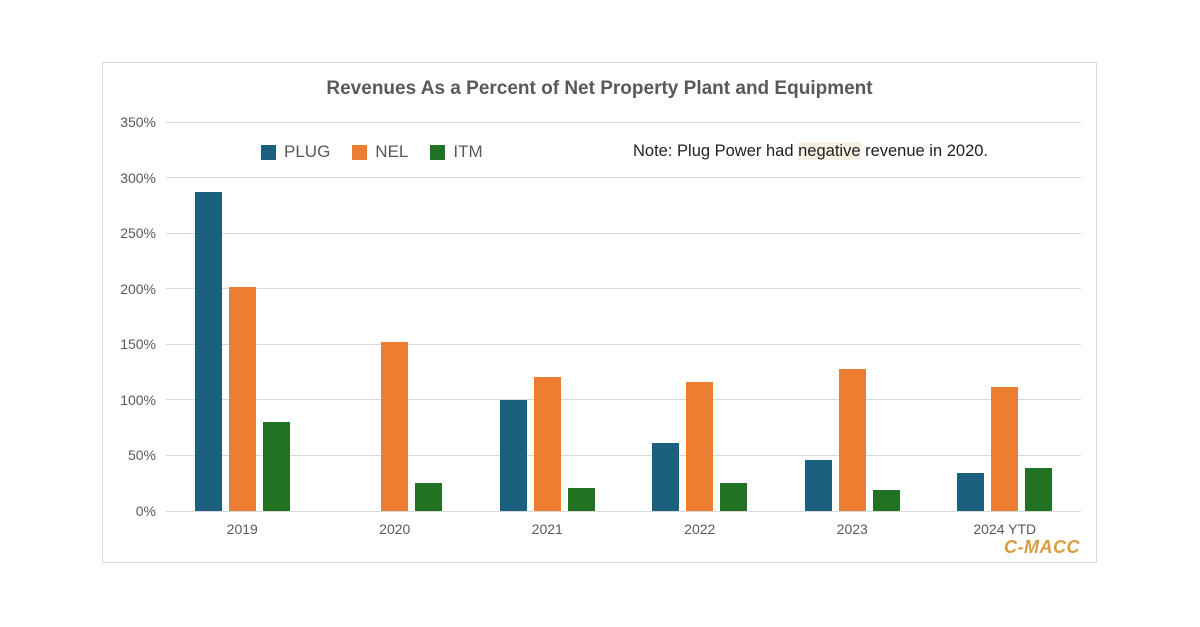 This screenshot has height=627, width=1200. What do you see at coordinates (852, 529) in the screenshot?
I see `x-axis-label-2023: 2023` at bounding box center [852, 529].